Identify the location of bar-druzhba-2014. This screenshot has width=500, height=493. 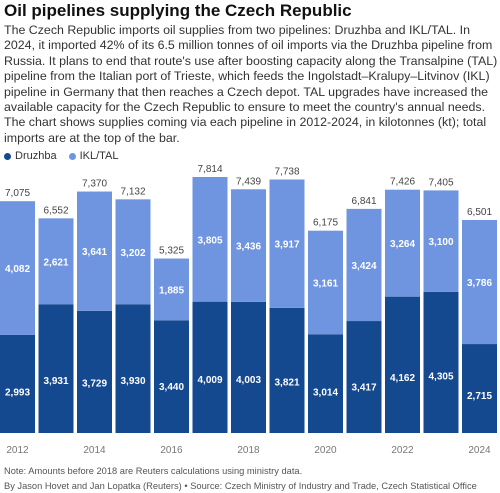
(94, 371).